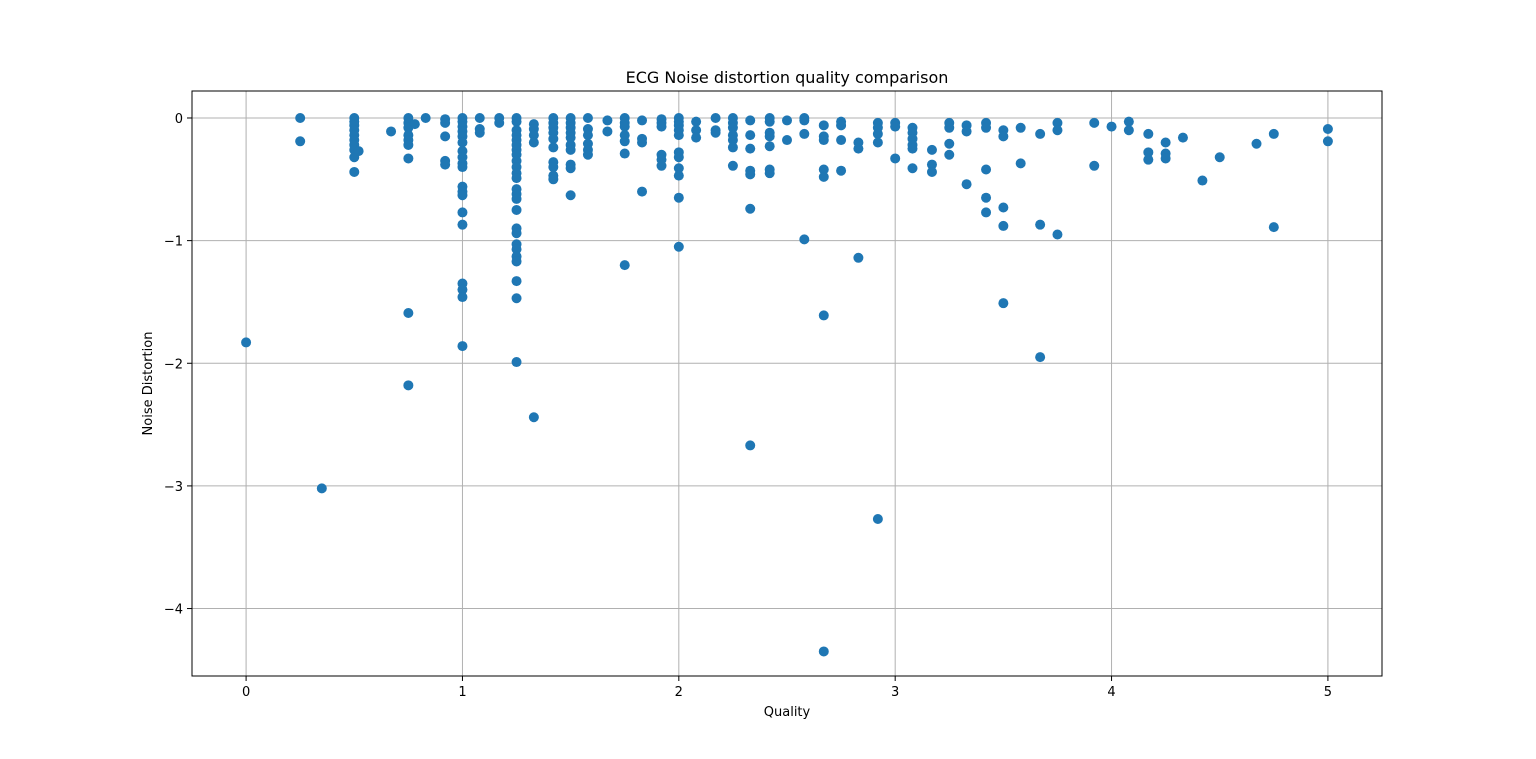 This screenshot has height=759, width=1536. I want to click on x-axis-ticks: 0 1 2 3 4 5, so click(787, 688).